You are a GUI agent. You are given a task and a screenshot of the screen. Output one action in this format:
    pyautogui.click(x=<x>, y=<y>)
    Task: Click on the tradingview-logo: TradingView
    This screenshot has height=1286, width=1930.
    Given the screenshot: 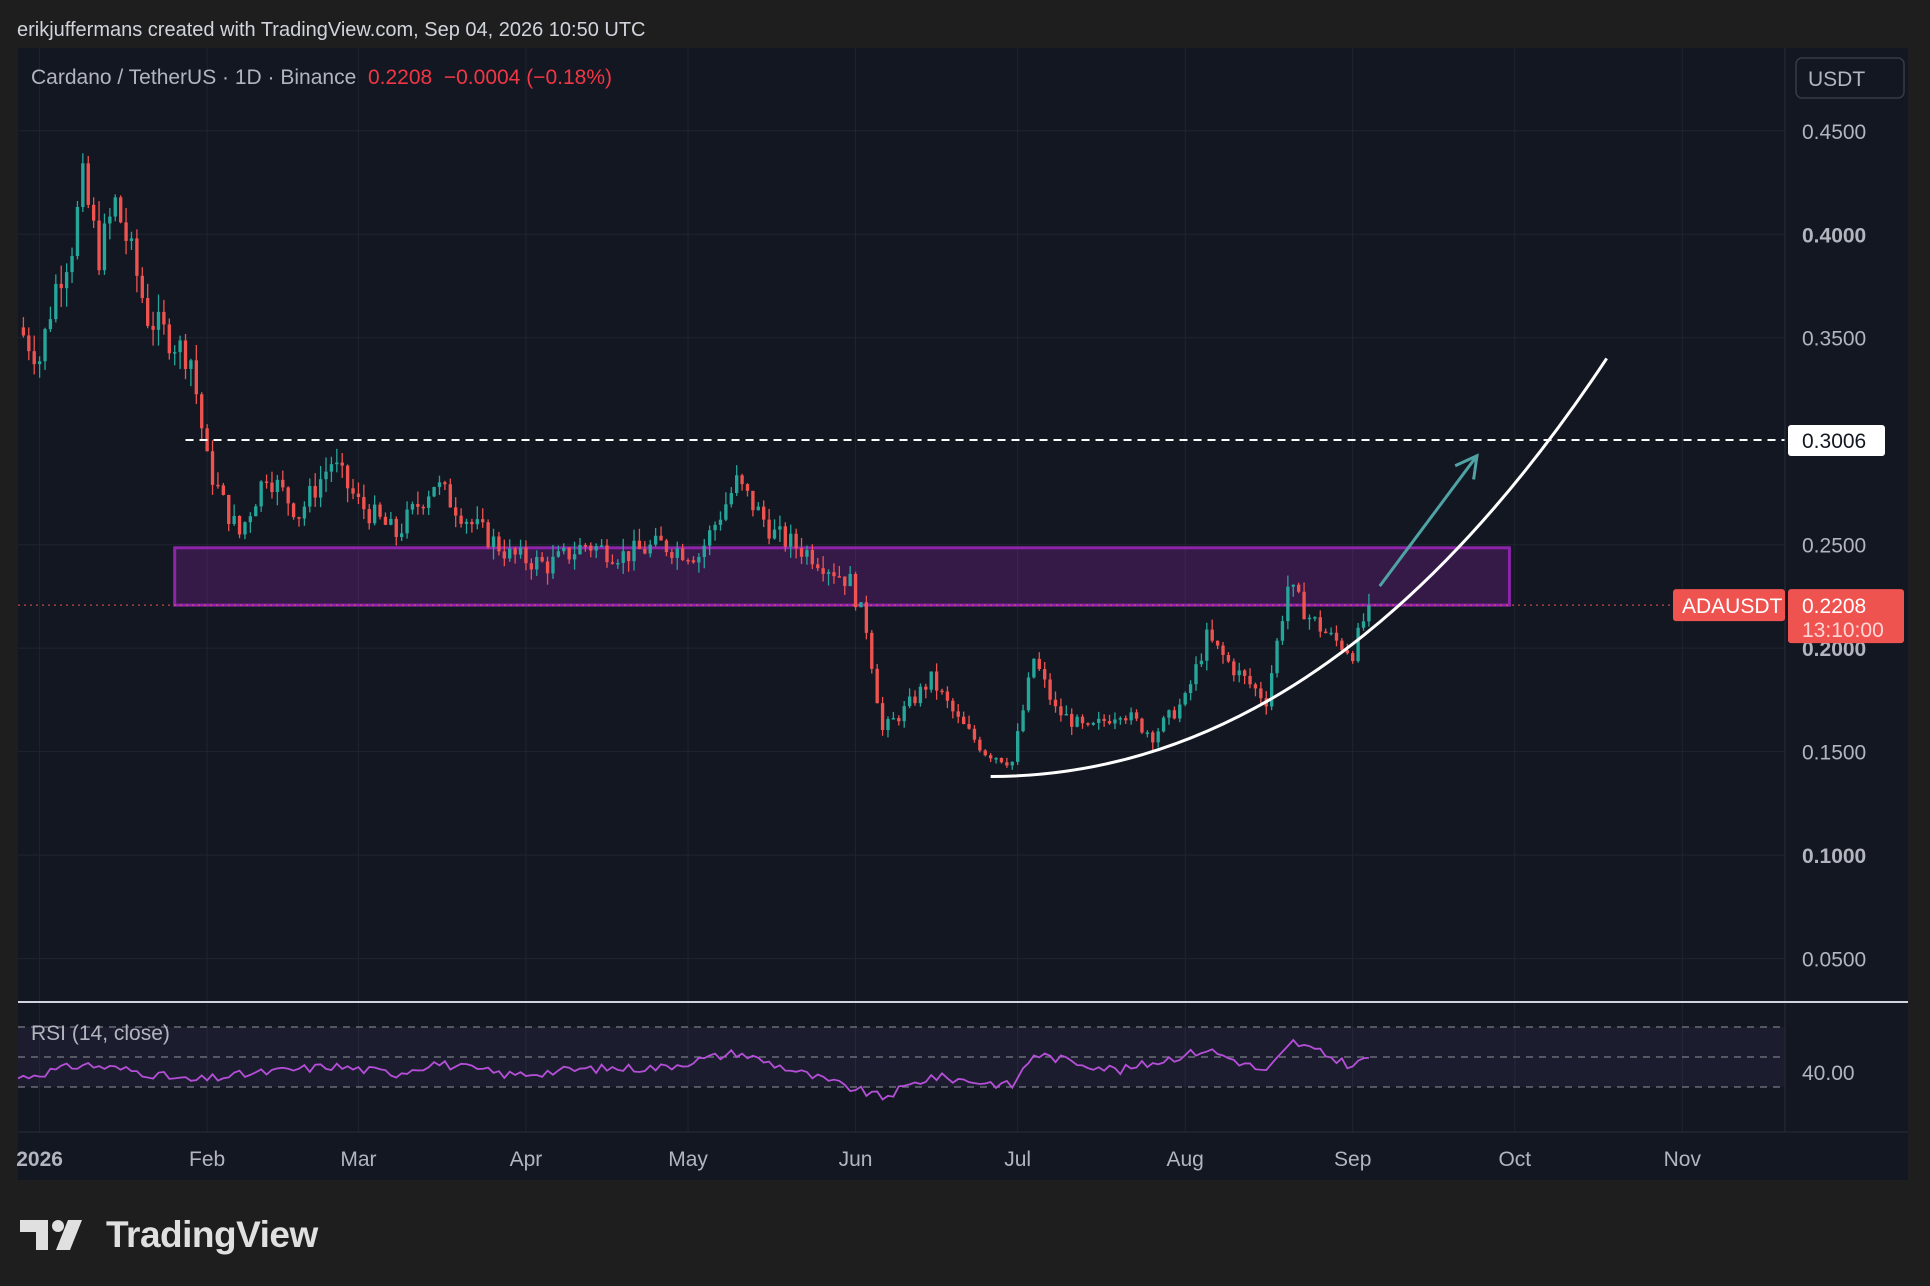 What is the action you would take?
    pyautogui.click(x=169, y=1235)
    